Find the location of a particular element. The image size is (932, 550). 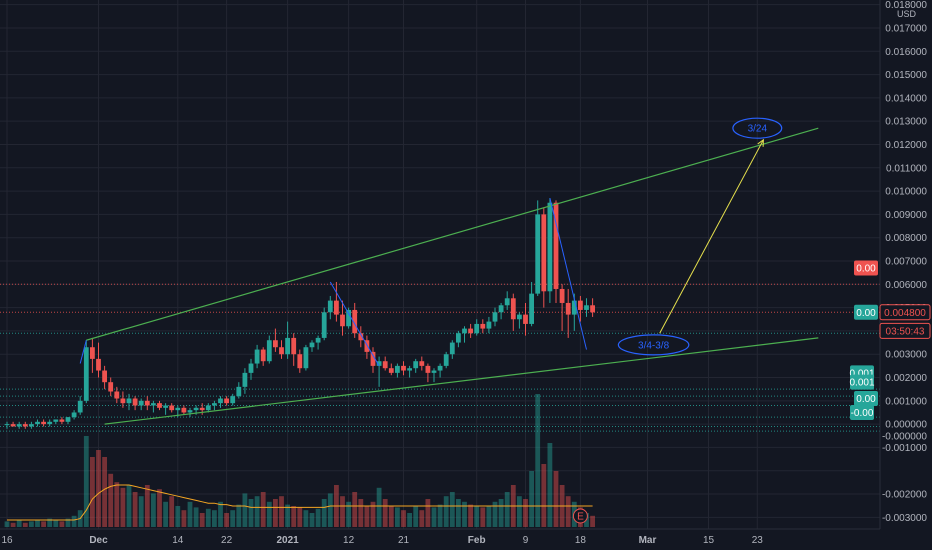

price-tag-label: 03:50:43 is located at coordinates (905, 331).